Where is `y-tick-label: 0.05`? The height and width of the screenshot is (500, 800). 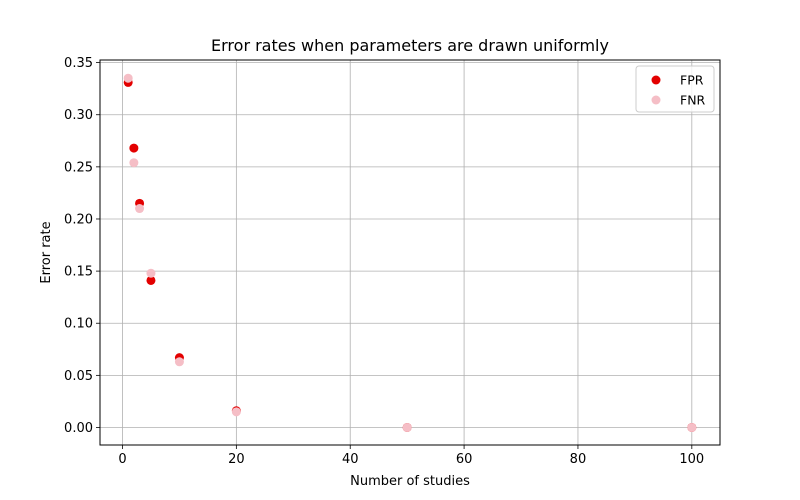
y-tick-label: 0.05 is located at coordinates (78, 376).